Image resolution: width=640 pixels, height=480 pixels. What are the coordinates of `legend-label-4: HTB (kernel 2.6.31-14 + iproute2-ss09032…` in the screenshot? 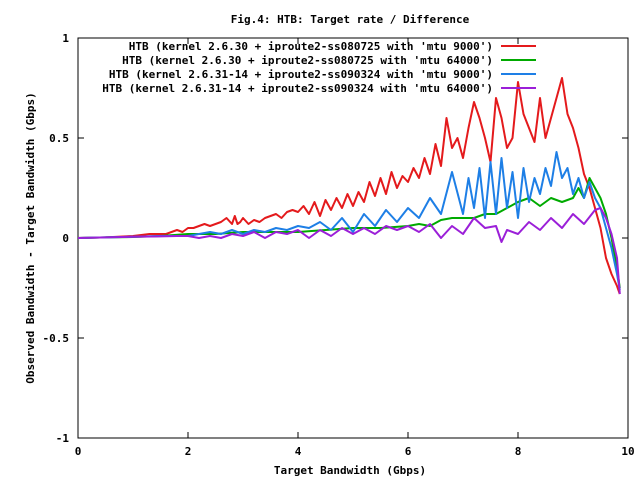 It's located at (297, 88).